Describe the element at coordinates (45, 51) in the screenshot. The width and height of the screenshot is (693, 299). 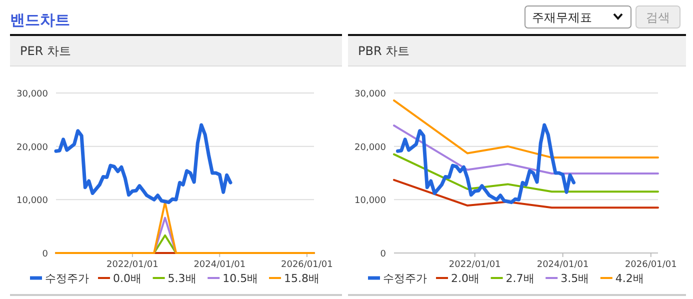
I see `chart-title: PER 차트` at that location.